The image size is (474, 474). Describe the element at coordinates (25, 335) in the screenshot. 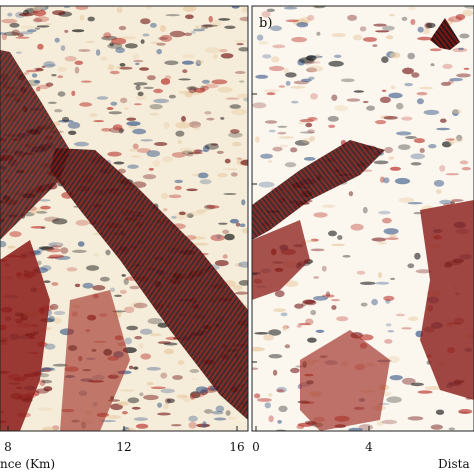

I see `panel-a-lower-left` at that location.